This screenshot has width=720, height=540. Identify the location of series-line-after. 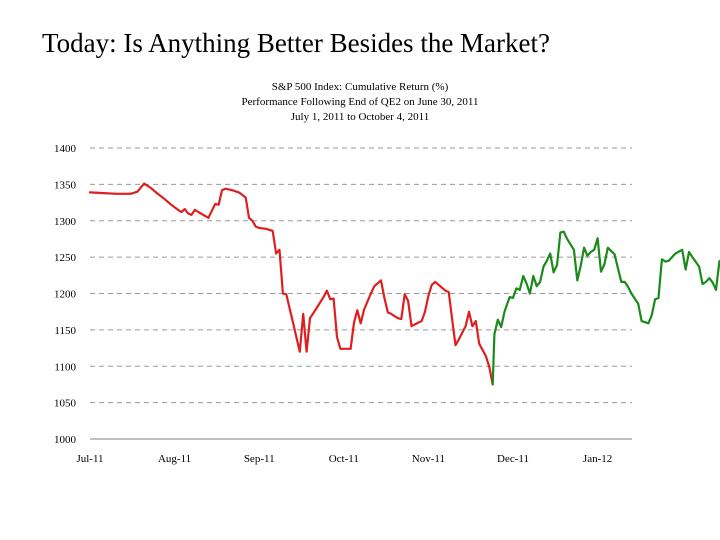
(605, 308).